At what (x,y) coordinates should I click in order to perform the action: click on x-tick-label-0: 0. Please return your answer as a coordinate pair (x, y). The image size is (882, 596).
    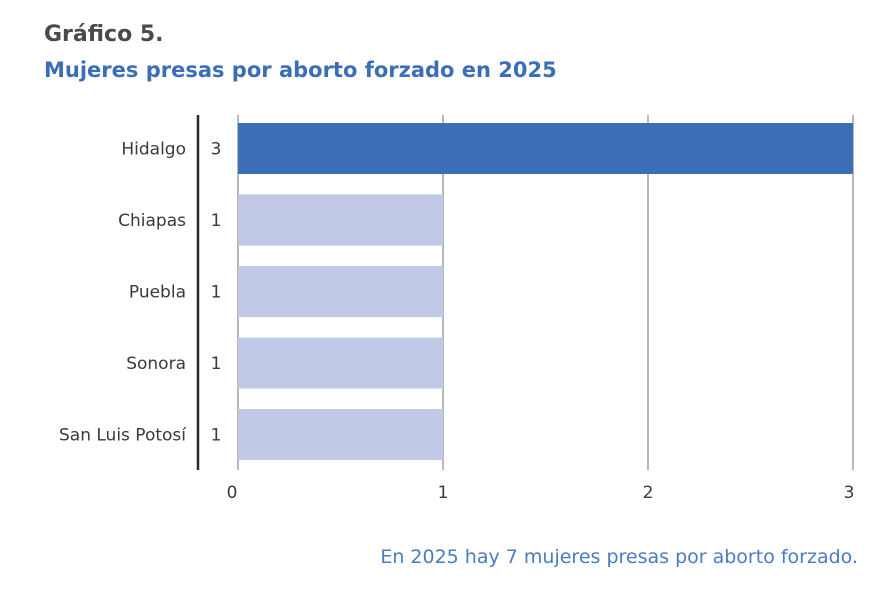
    Looking at the image, I should click on (232, 493).